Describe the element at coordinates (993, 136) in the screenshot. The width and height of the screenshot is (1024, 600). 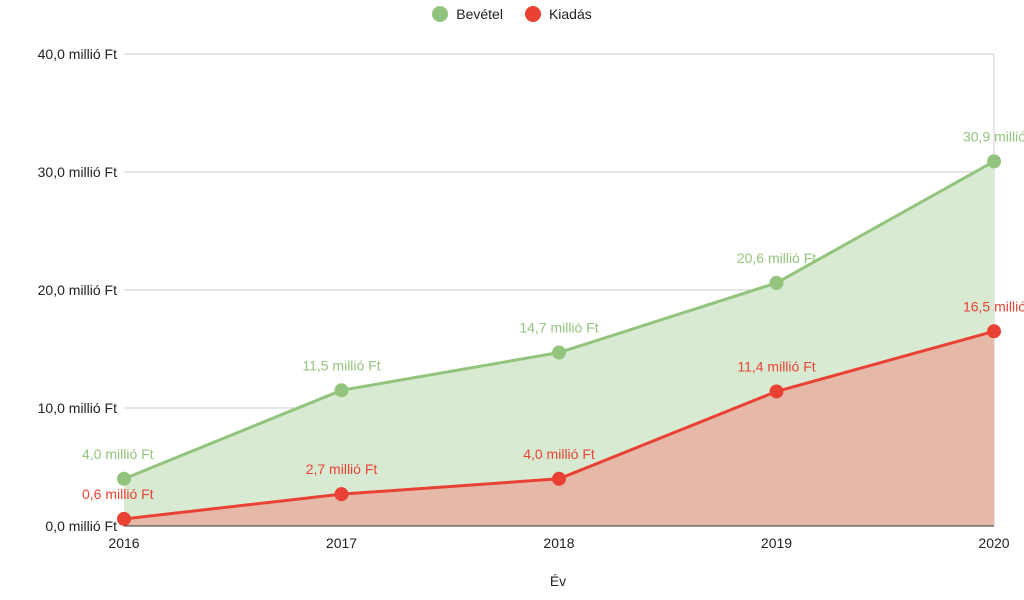
I see `data-label-bevetel: 30,9 millió` at that location.